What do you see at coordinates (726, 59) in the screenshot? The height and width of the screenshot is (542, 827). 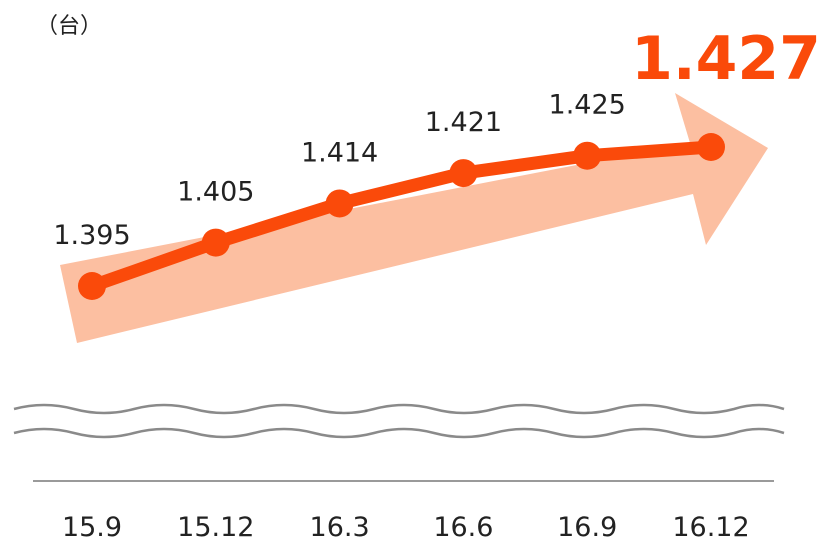 I see `highlight-value-label: 1.427` at bounding box center [726, 59].